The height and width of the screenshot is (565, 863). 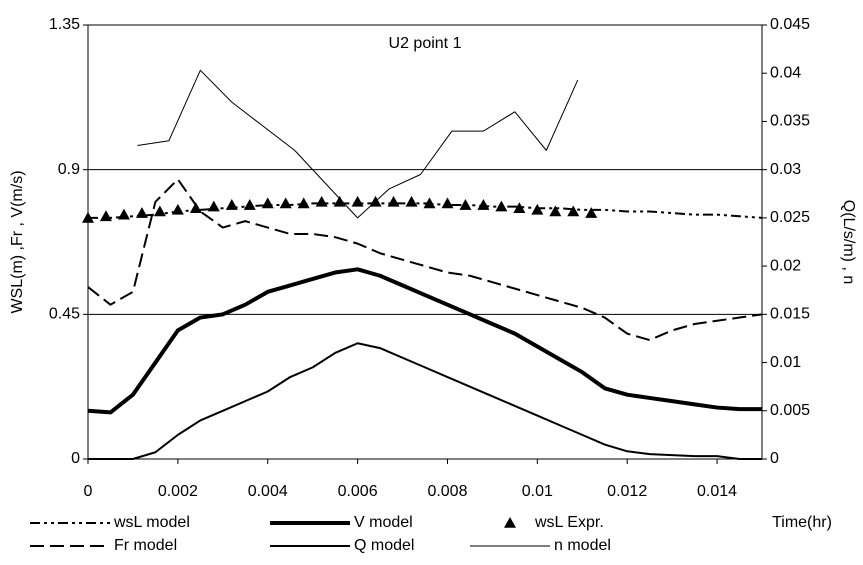 What do you see at coordinates (627, 491) in the screenshot?
I see `x-tick-label: 0.012` at bounding box center [627, 491].